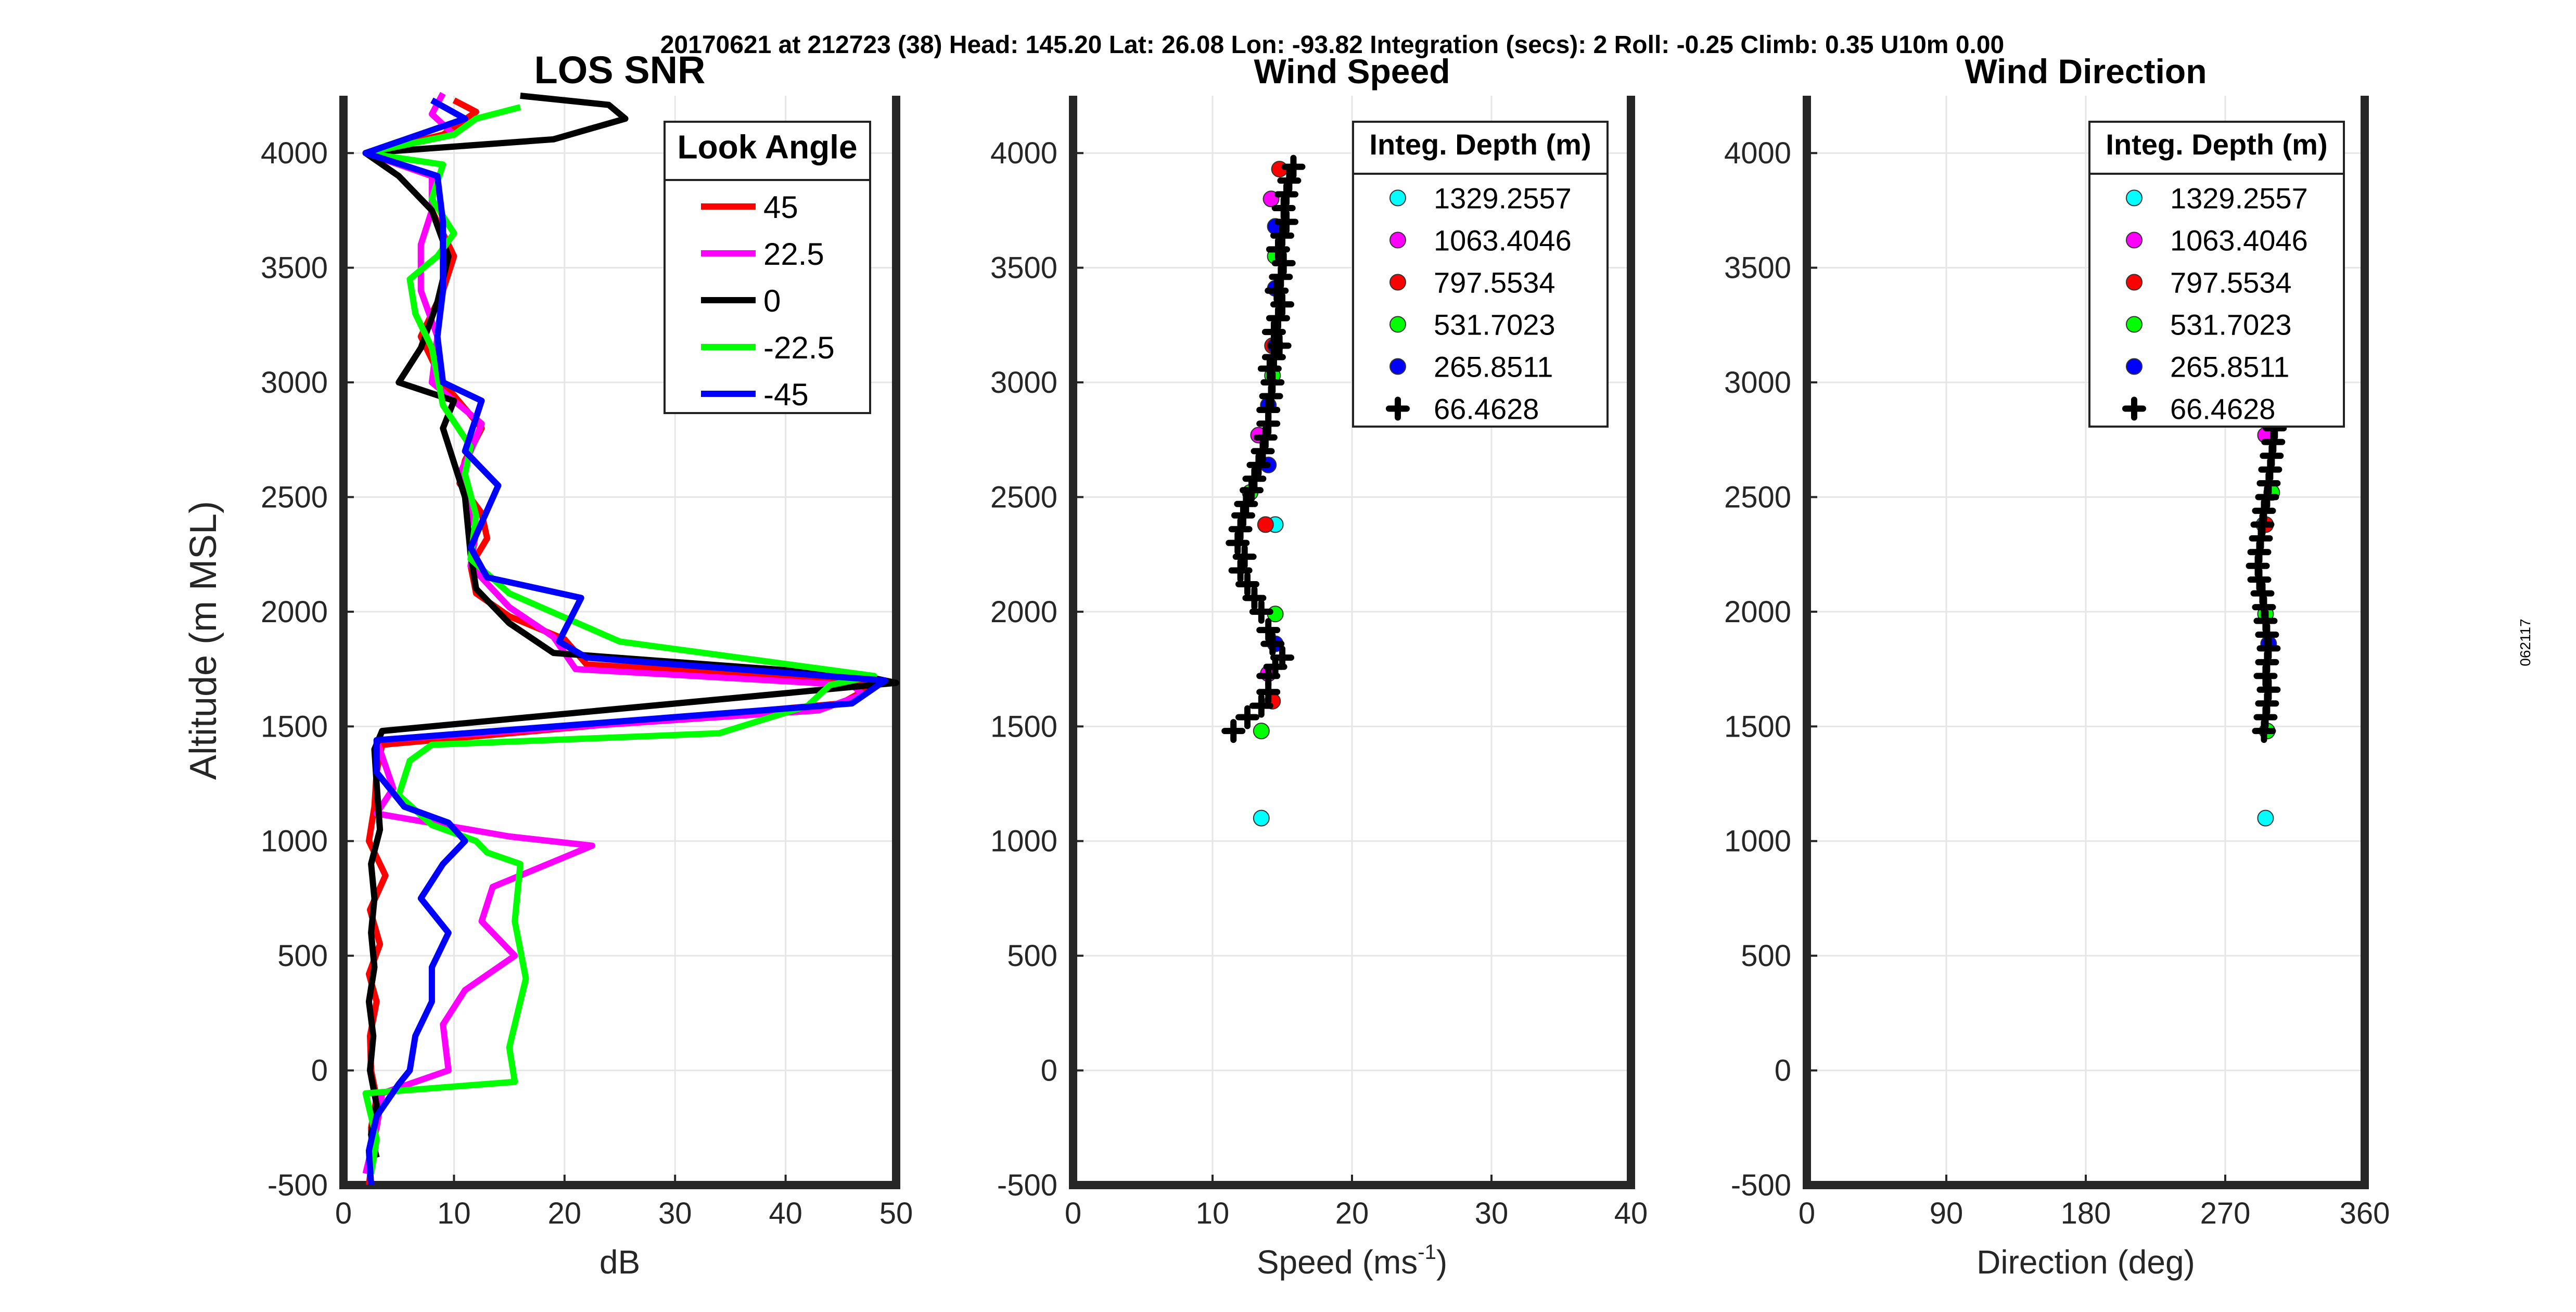 Image resolution: width=2576 pixels, height=1312 pixels. I want to click on side-label: 062117, so click(2525, 642).